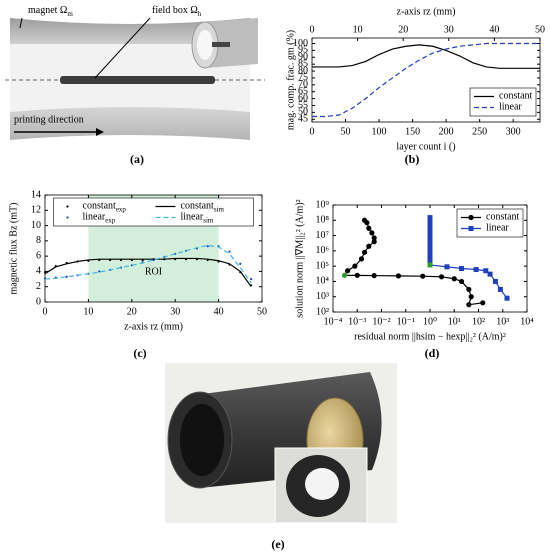 The width and height of the screenshot is (550, 554). Describe the element at coordinates (303, 50) in the screenshot. I see `y-tick-label: 95` at that location.